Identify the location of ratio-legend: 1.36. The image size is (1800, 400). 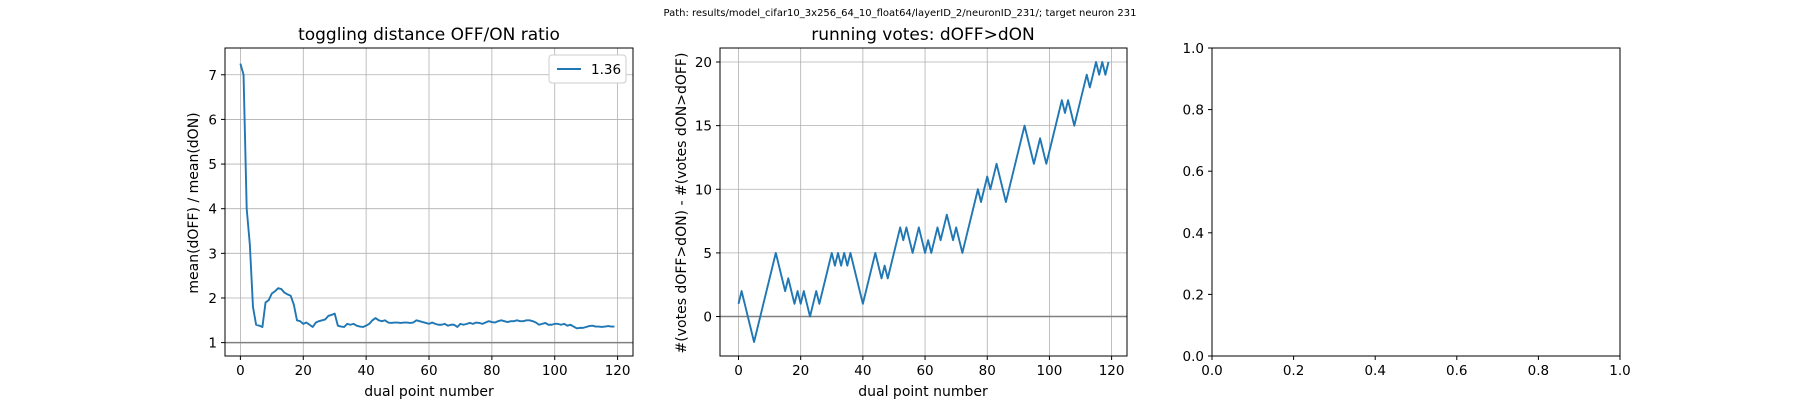
(587, 69).